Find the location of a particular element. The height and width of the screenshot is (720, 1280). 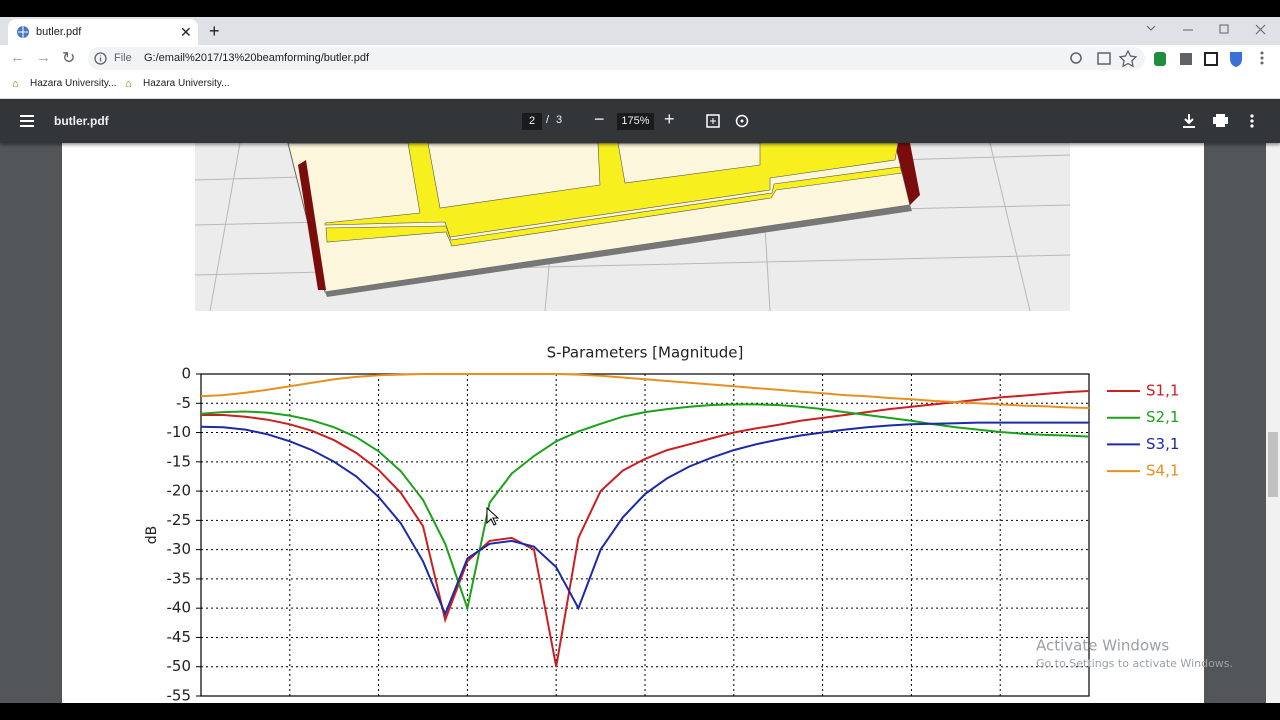

tab-close: ✕ is located at coordinates (186, 32).